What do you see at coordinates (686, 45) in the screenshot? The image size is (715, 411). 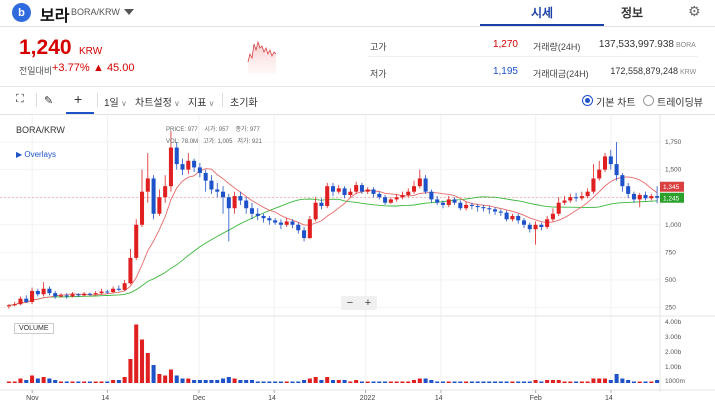 I see `volume-unit: BORA` at bounding box center [686, 45].